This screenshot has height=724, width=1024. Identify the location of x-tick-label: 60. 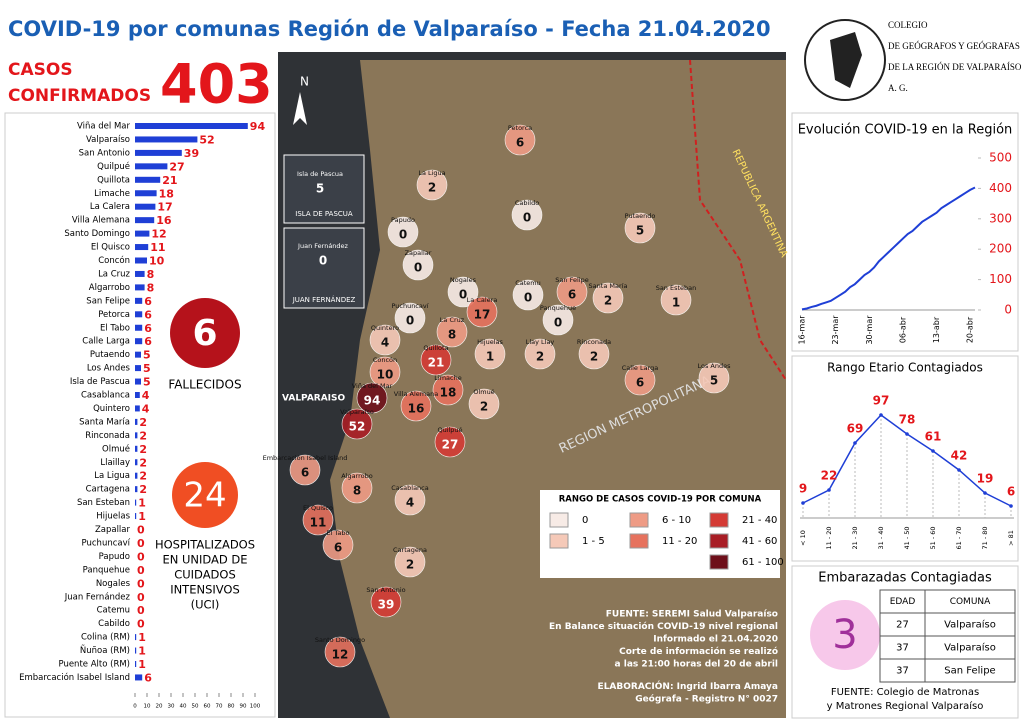
(207, 707).